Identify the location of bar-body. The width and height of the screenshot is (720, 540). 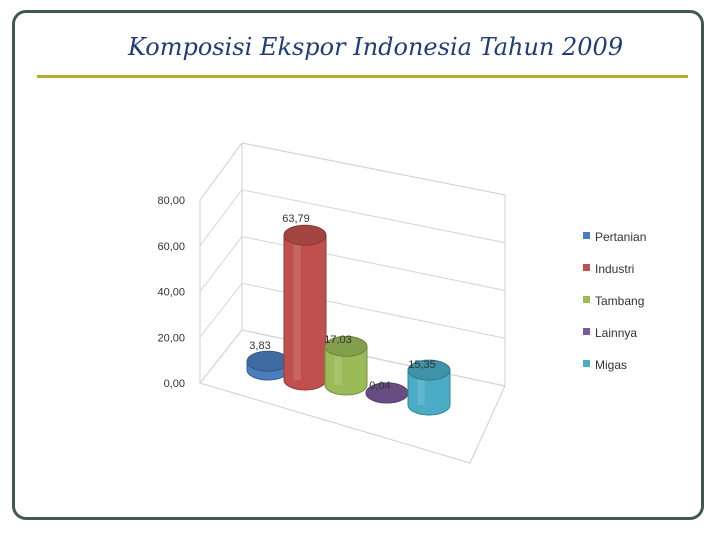
(305, 312).